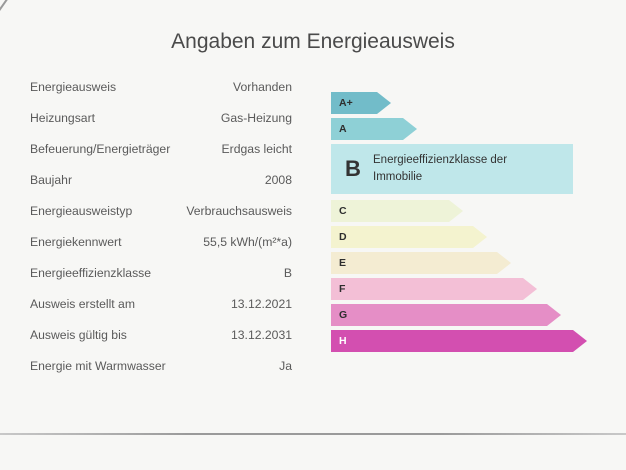 Image resolution: width=626 pixels, height=470 pixels. What do you see at coordinates (91, 273) in the screenshot?
I see `info-label: Energieeffizienzklasse` at bounding box center [91, 273].